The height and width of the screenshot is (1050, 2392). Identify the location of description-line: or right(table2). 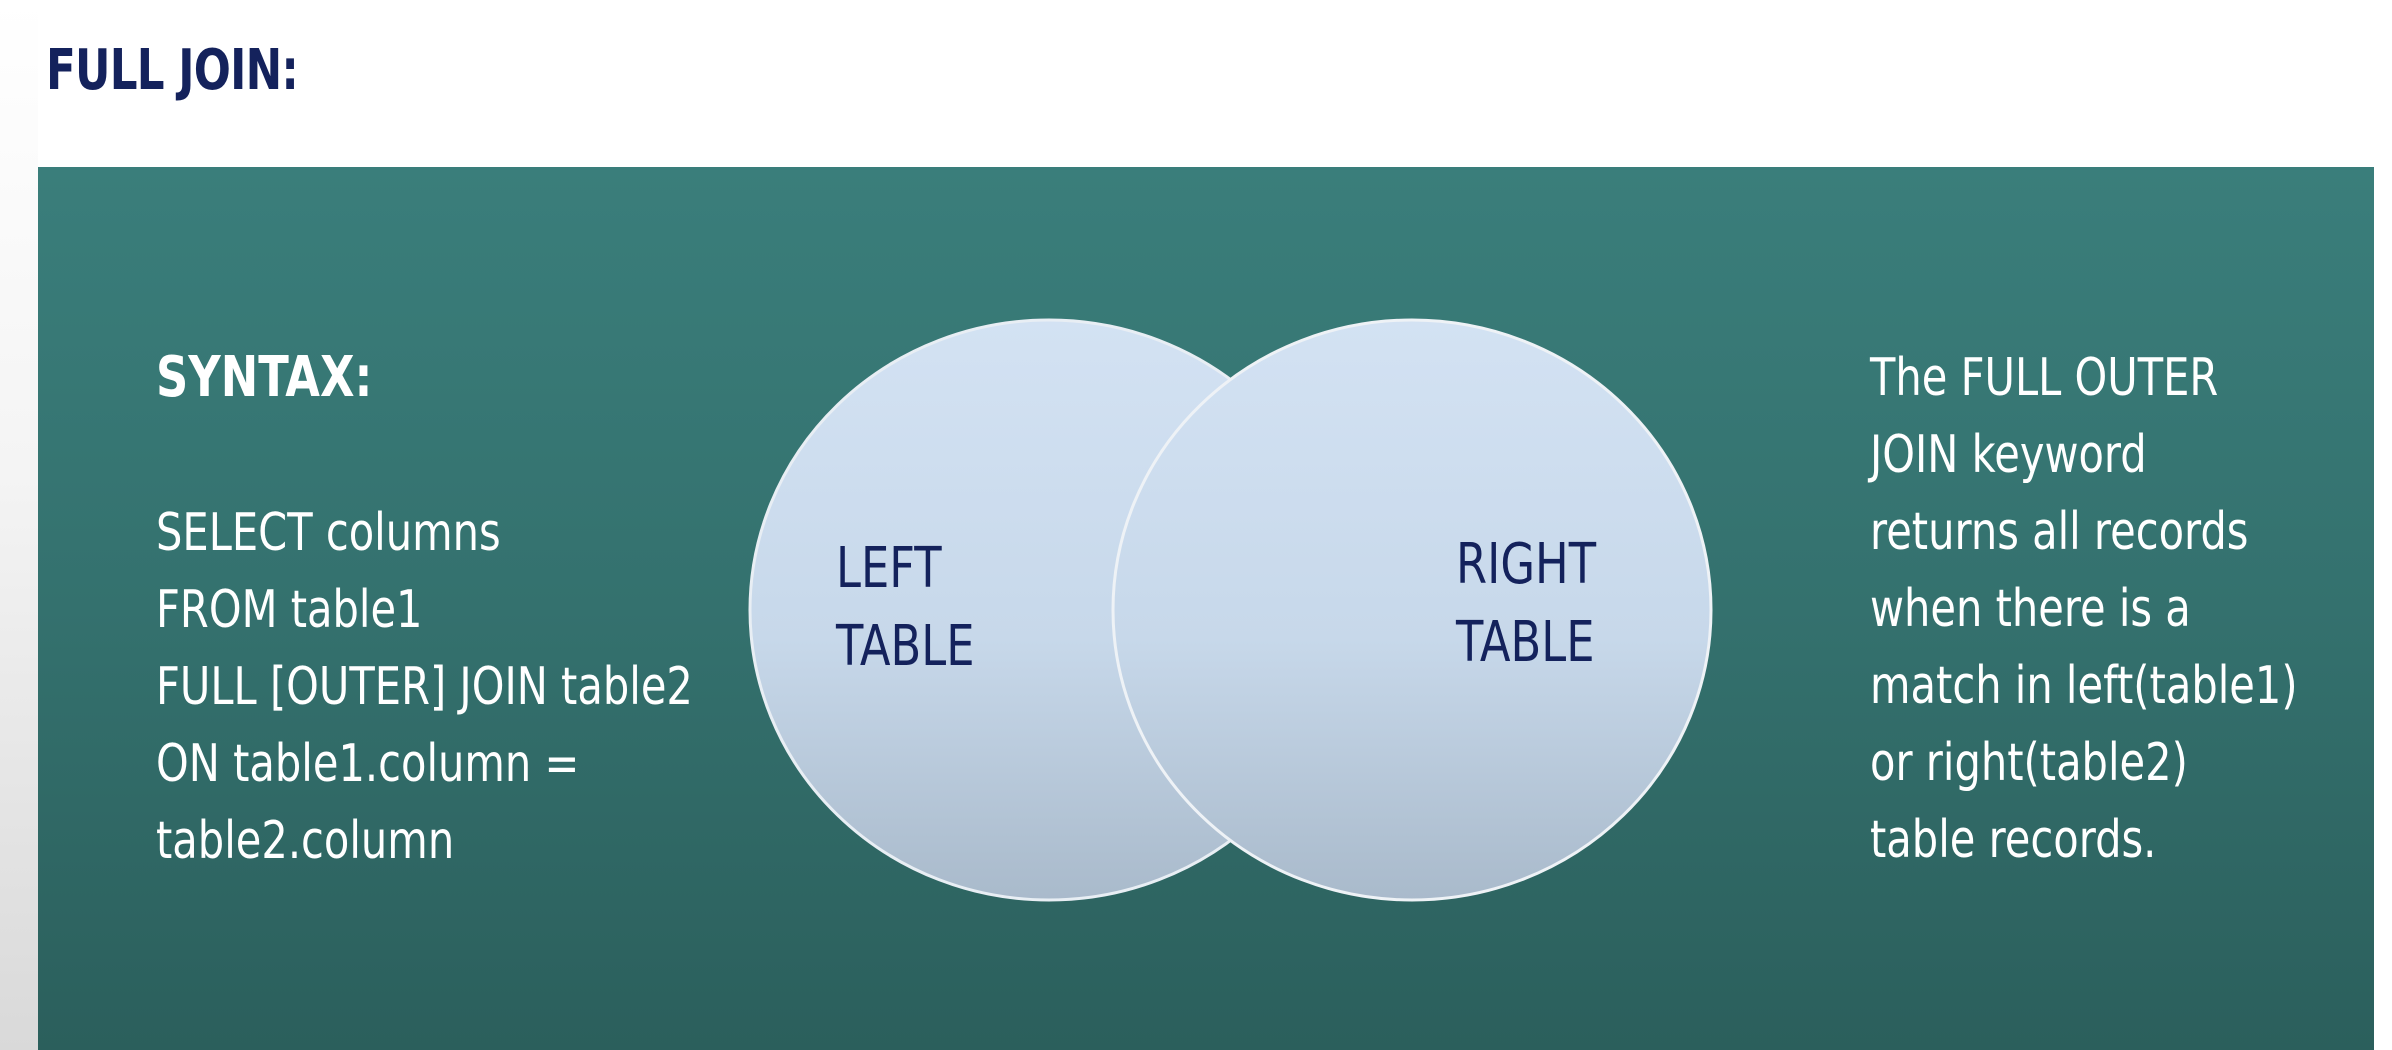
(2029, 763).